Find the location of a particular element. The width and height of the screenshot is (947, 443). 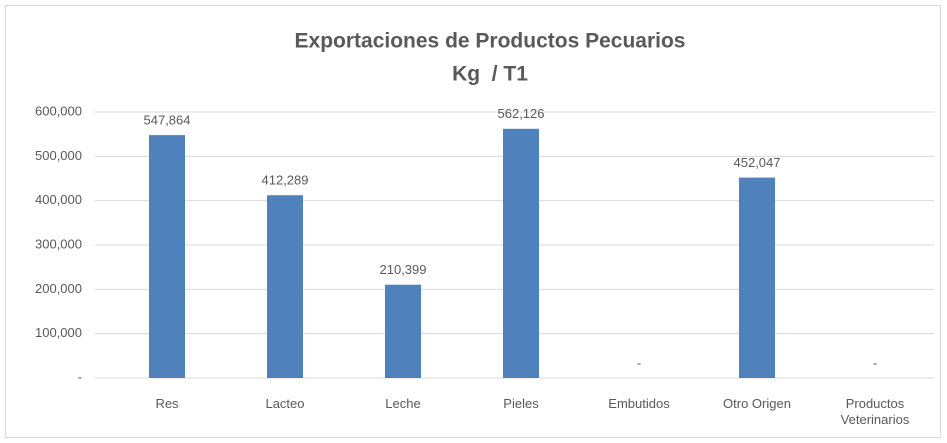

y-tick-label: - is located at coordinates (80, 376).